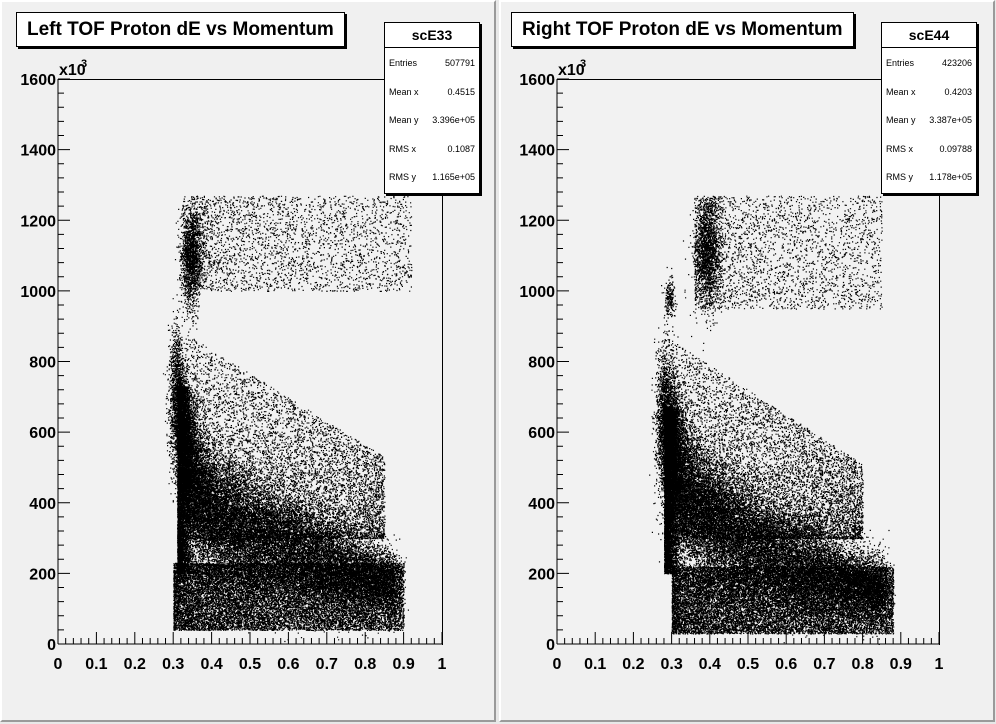  Describe the element at coordinates (950, 177) in the screenshot. I see `stats-value: 1.178e+05` at that location.